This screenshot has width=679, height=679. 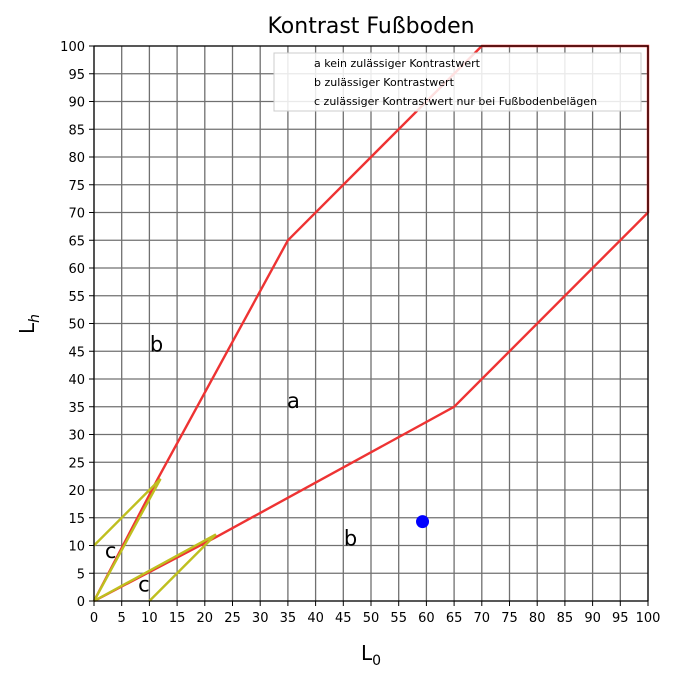 What do you see at coordinates (376, 661) in the screenshot?
I see `x-axis-label-sub: 0` at bounding box center [376, 661].